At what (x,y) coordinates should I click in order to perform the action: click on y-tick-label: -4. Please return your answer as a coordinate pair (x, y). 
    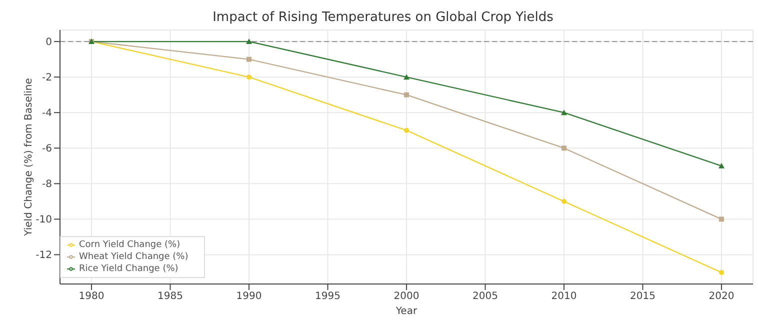
    Looking at the image, I should click on (47, 114).